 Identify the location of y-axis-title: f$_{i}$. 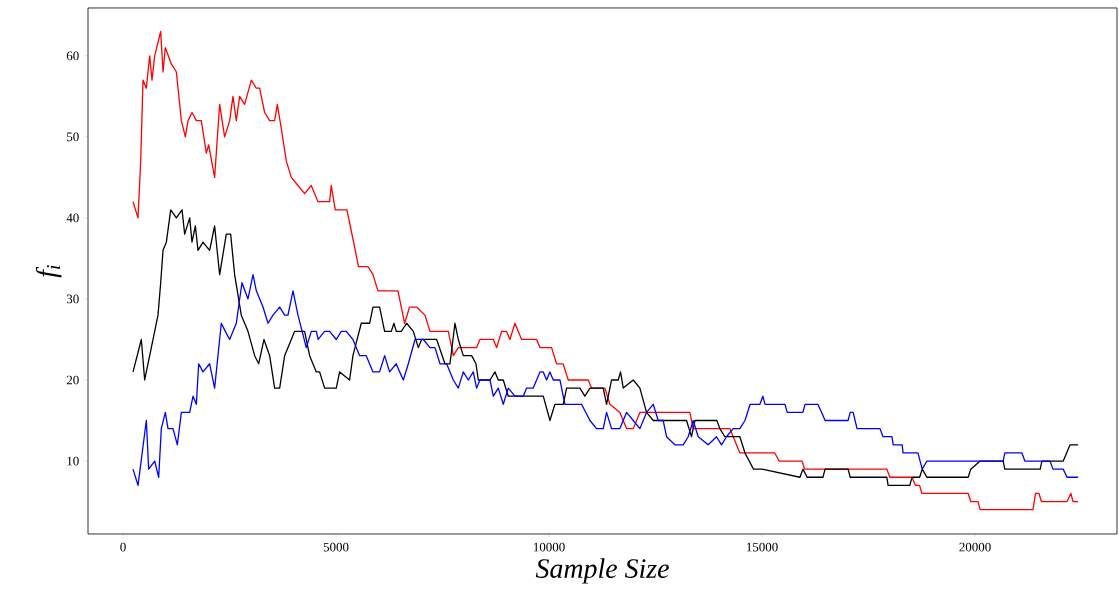
(48, 271).